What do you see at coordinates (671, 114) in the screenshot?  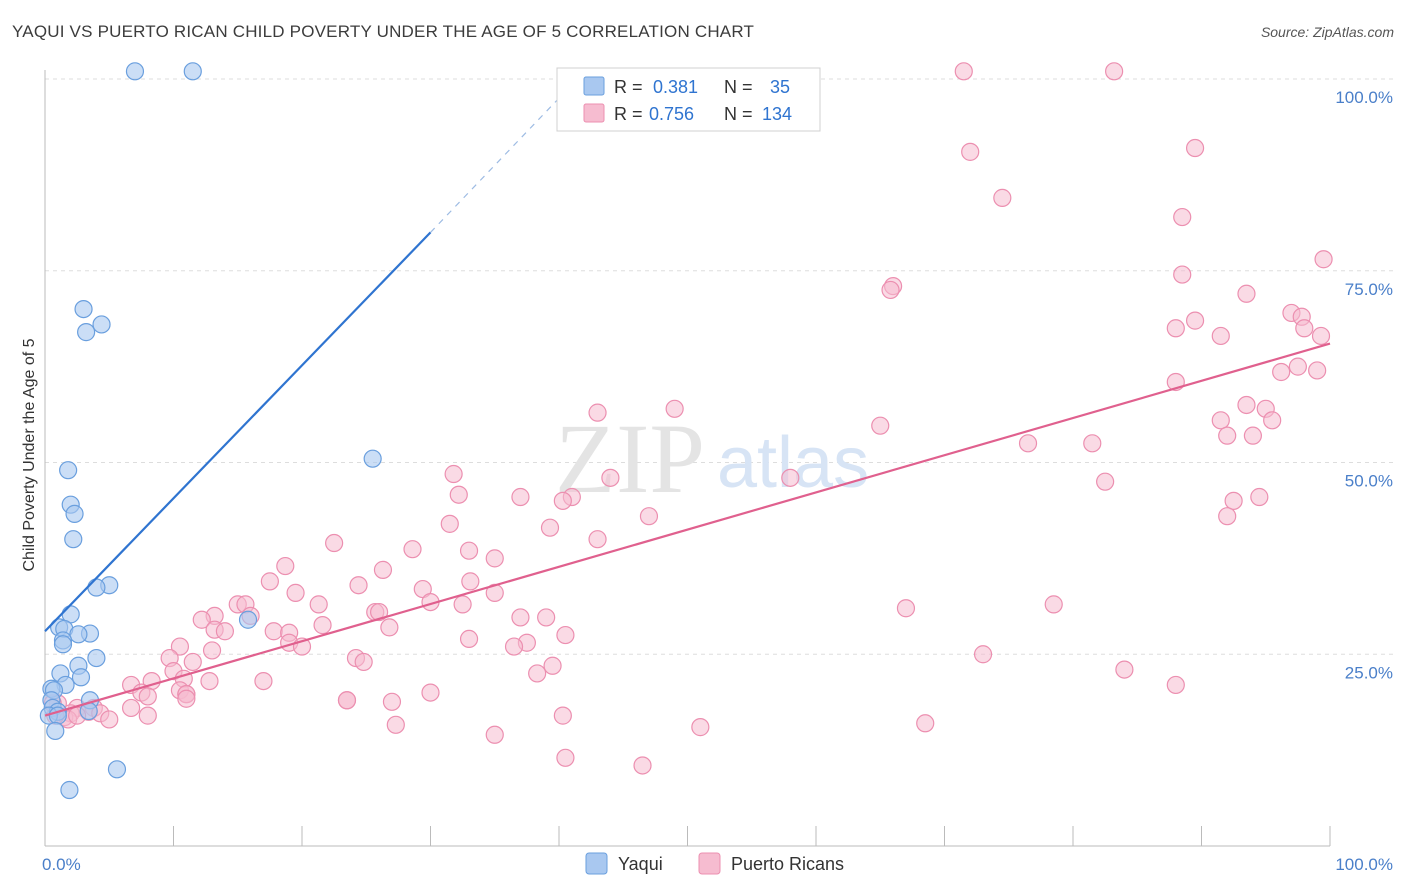 I see `pr-r-value: 0.756` at bounding box center [671, 114].